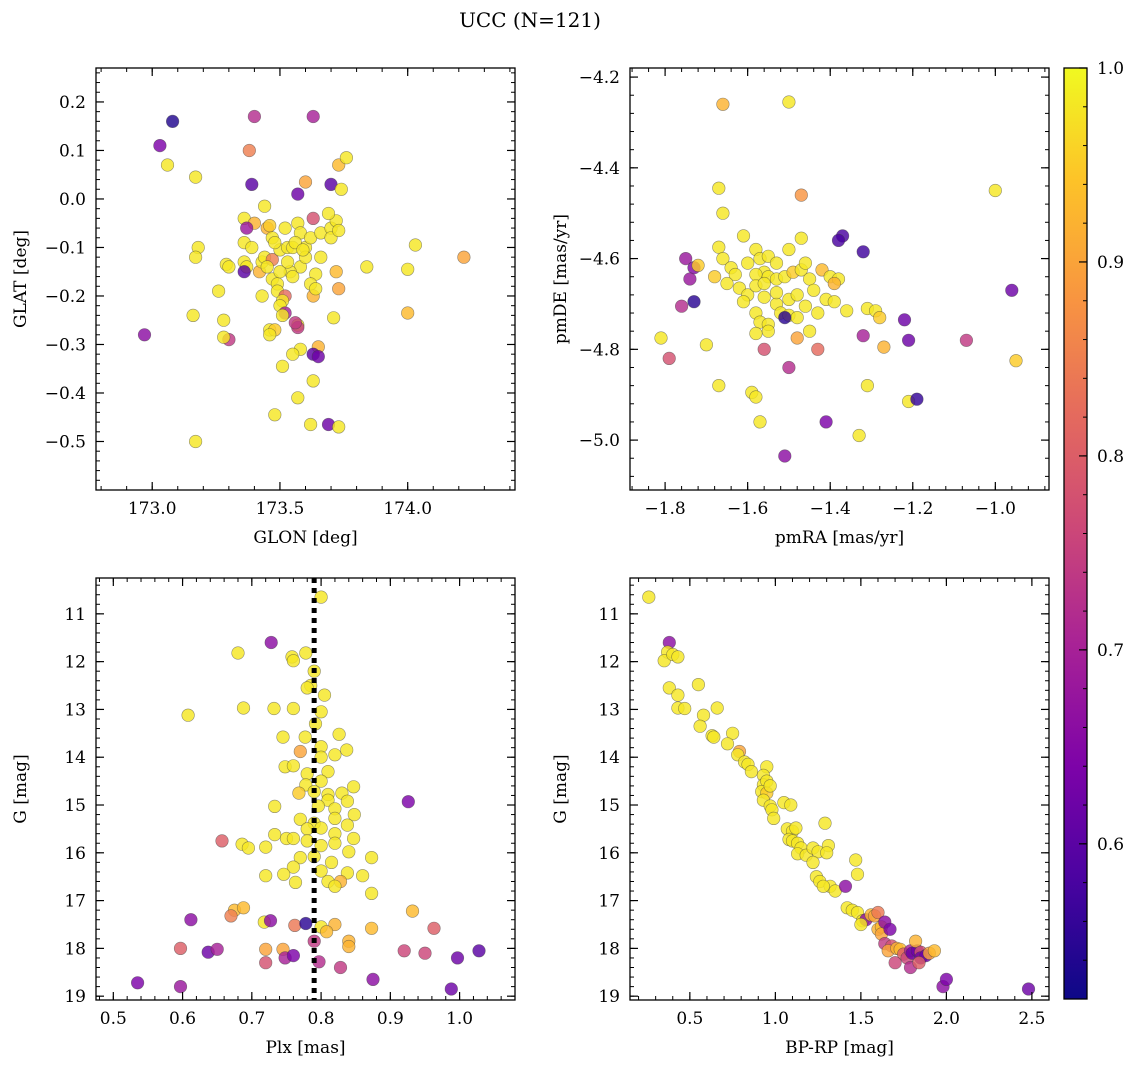  I want to click on pm-axes-frame, so click(839, 279).